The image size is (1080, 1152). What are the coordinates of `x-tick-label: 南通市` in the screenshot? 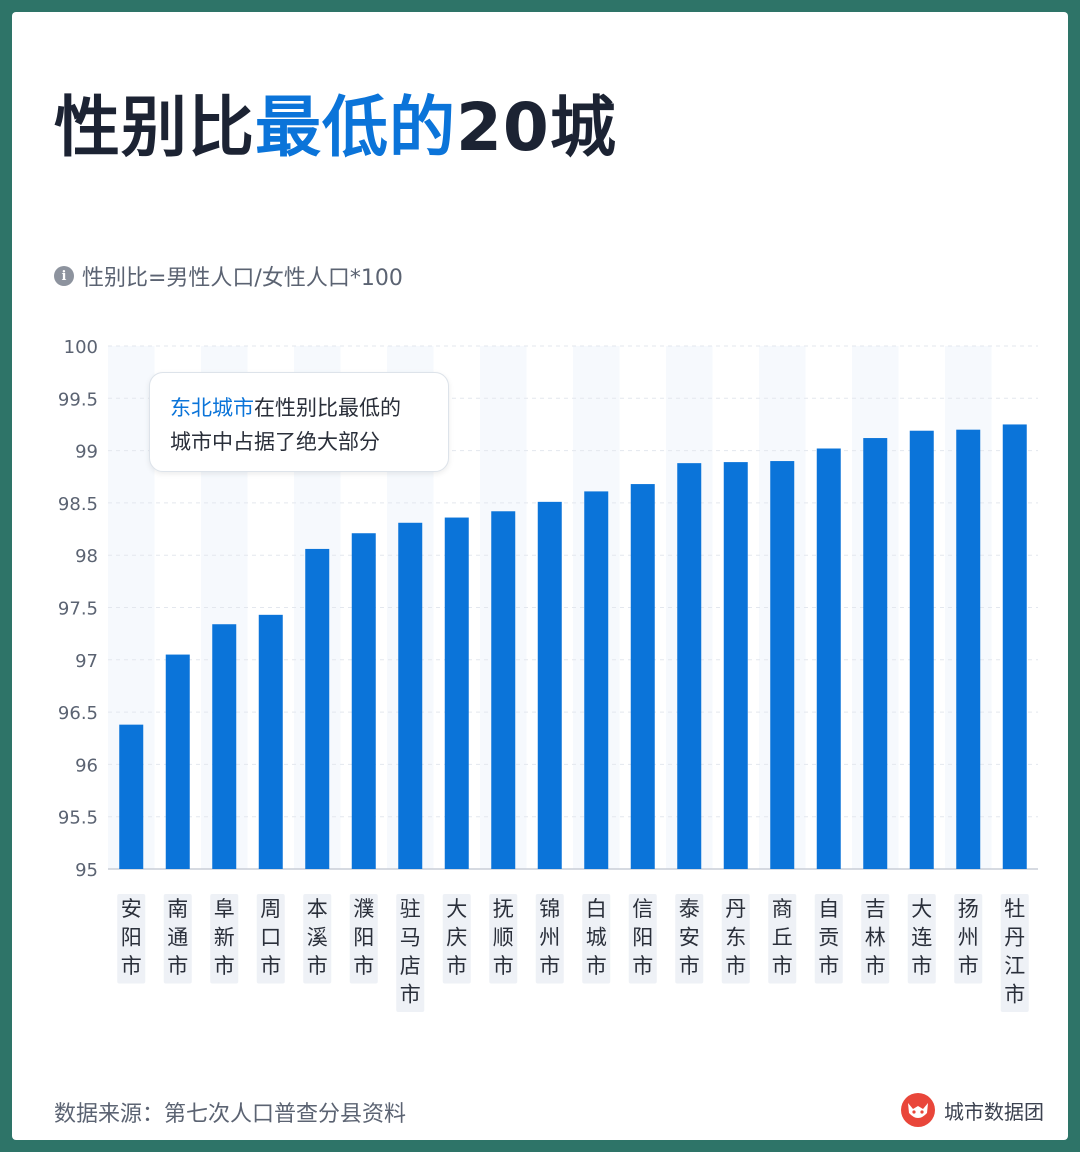 It's located at (177, 937).